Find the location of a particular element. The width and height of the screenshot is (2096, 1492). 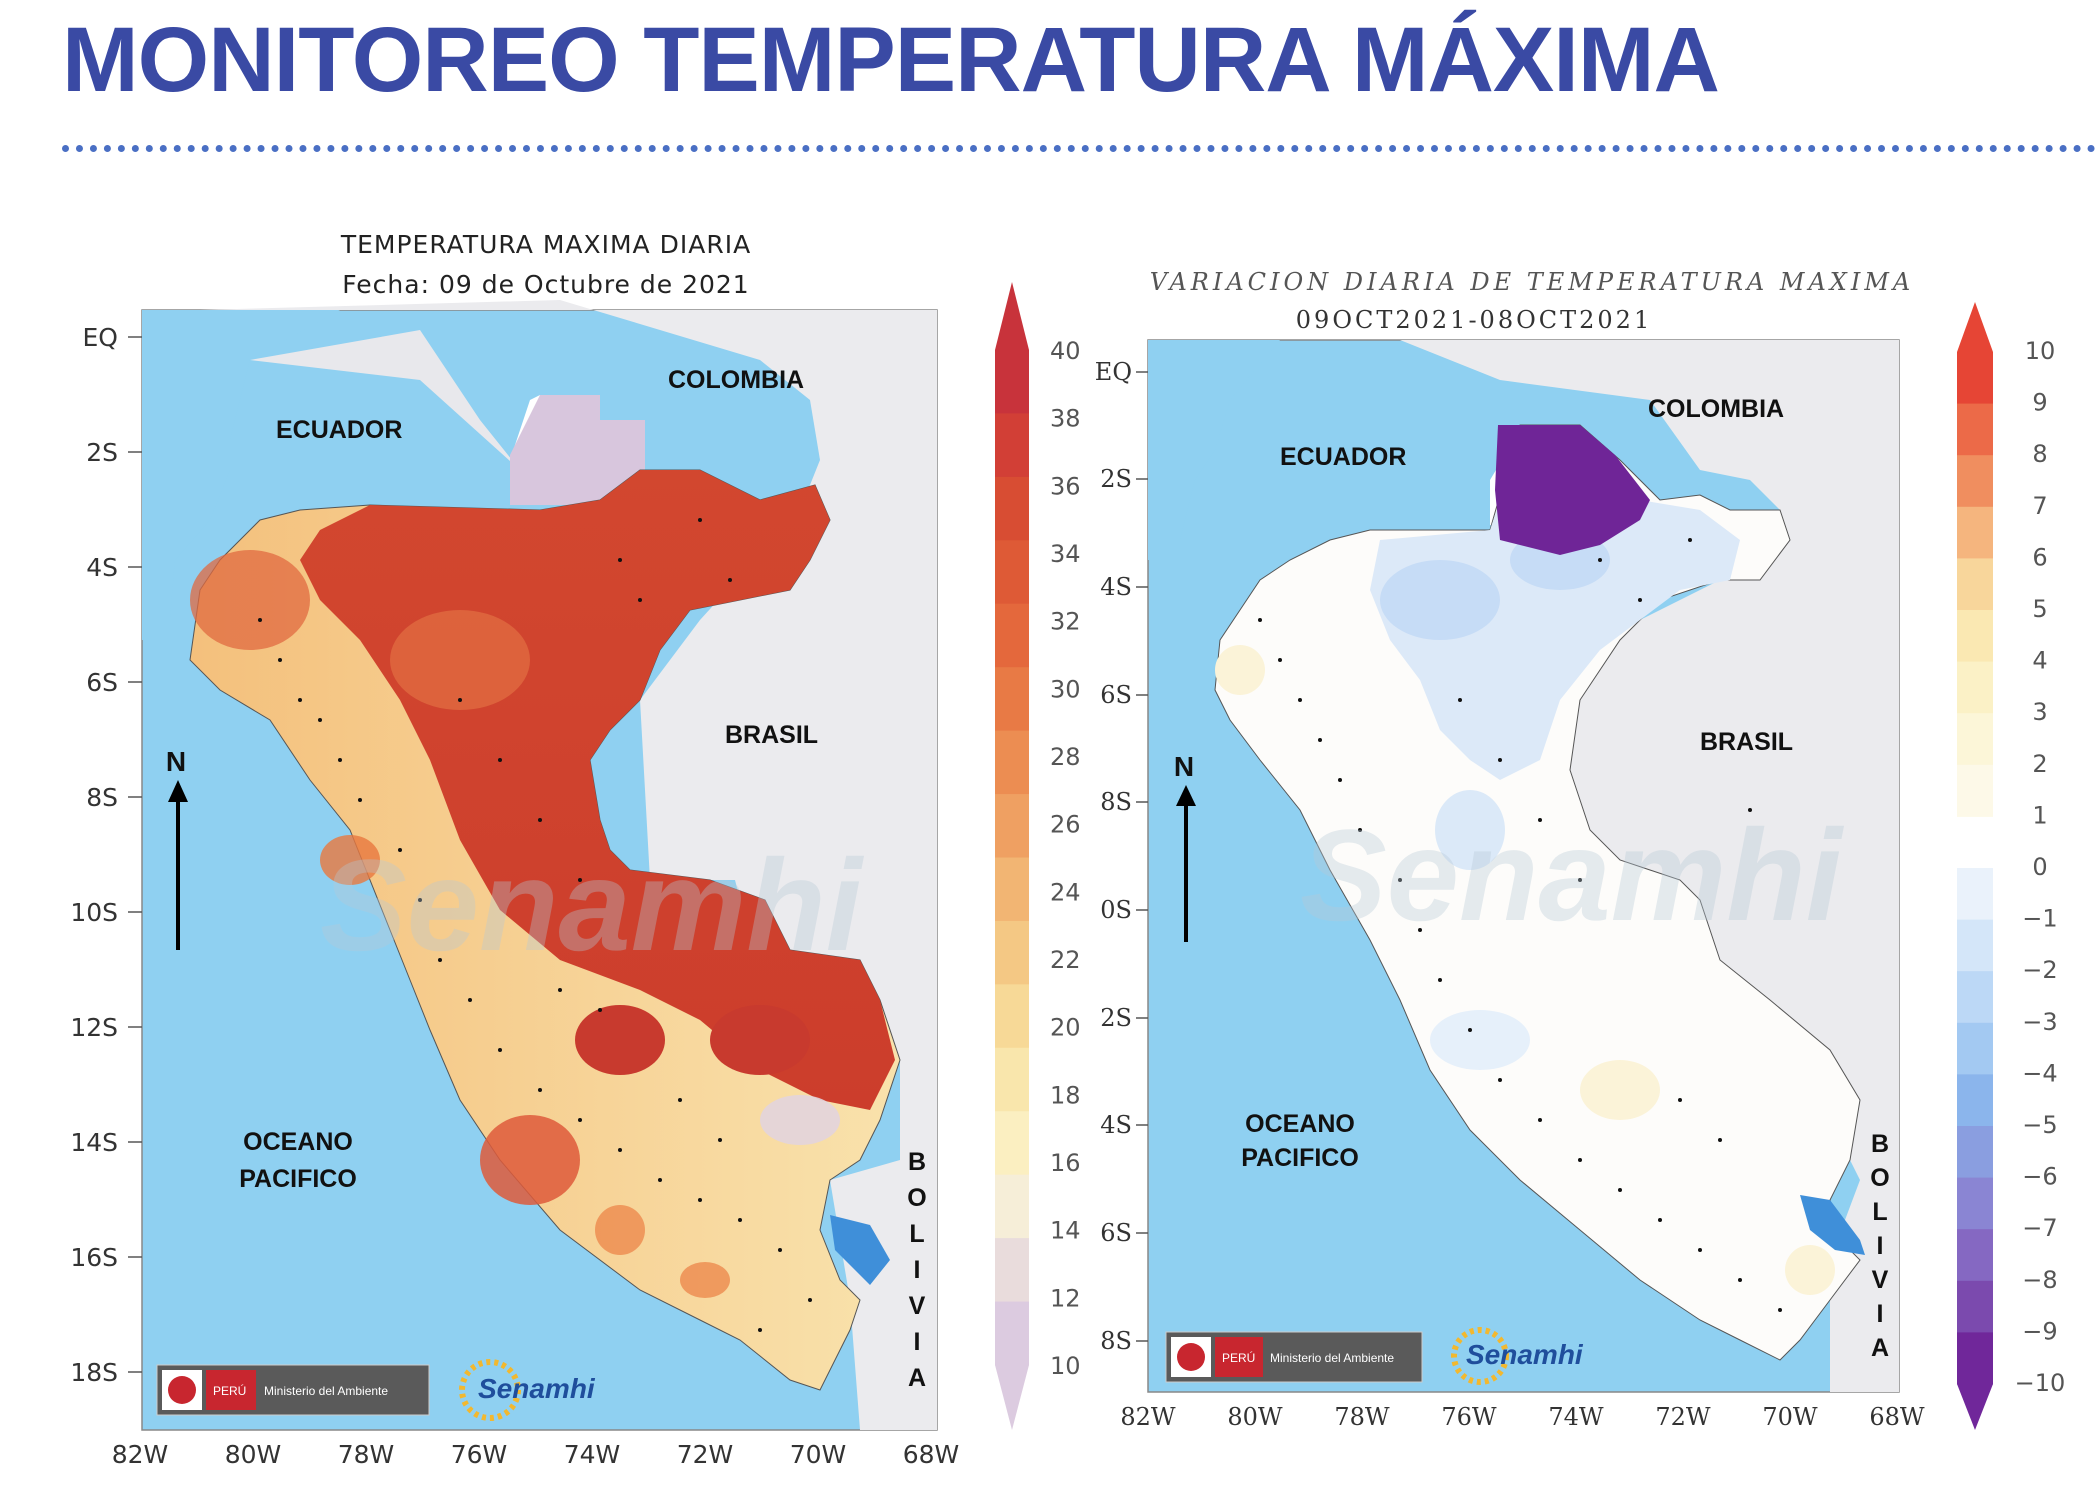

right-label-ecuador: ECUADOR is located at coordinates (1343, 457).